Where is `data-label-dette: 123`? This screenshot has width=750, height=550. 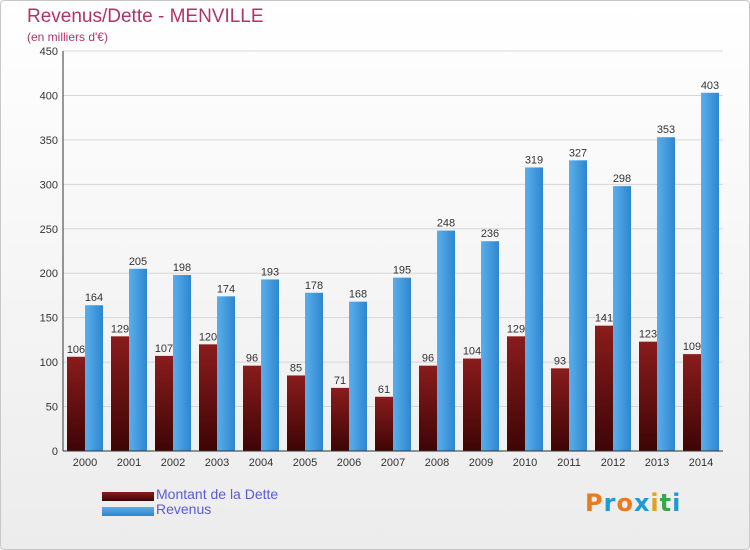
data-label-dette: 123 is located at coordinates (648, 335).